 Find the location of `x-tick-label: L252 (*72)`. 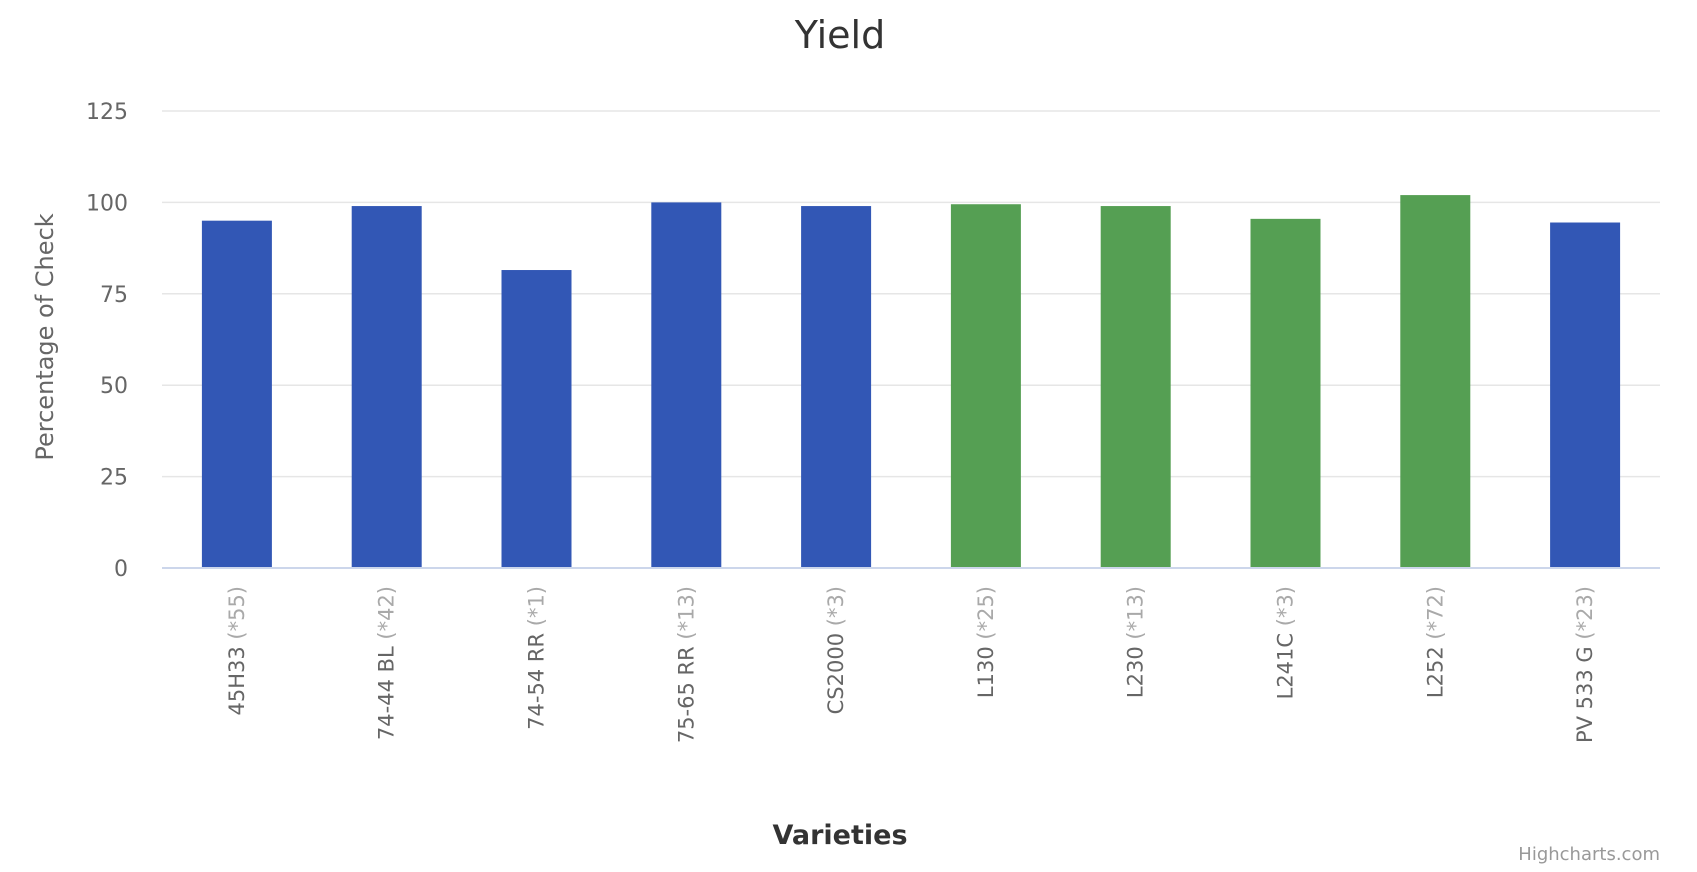

x-tick-label: L252 (*72) is located at coordinates (1435, 642).